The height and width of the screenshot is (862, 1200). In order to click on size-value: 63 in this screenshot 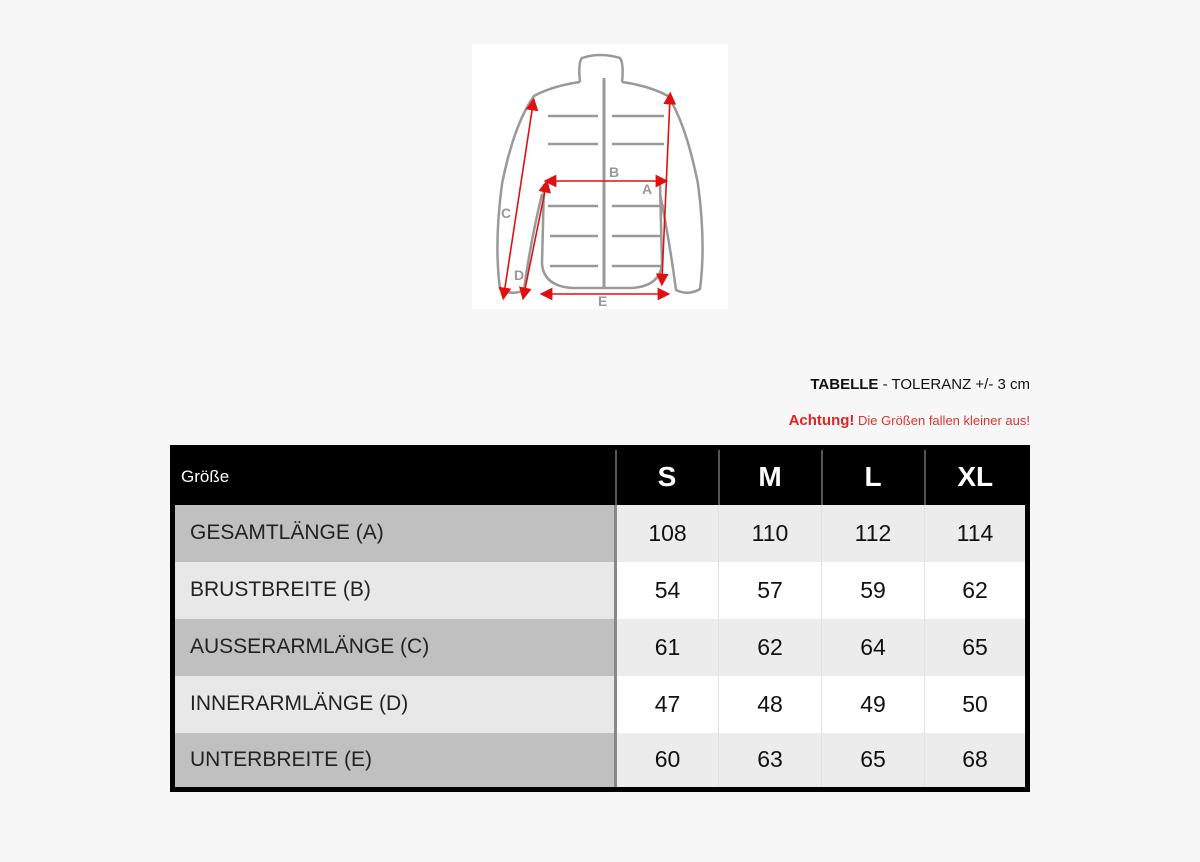, I will do `click(770, 761)`.